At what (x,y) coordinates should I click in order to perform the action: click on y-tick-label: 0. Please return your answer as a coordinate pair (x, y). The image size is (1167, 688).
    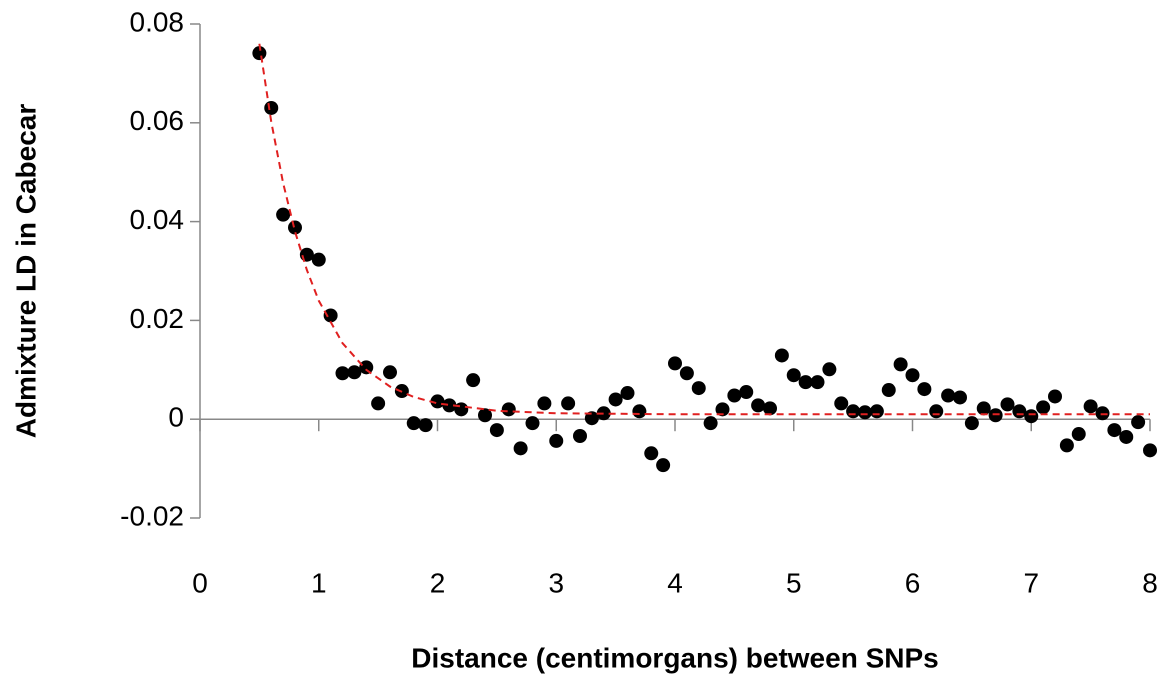
    Looking at the image, I should click on (176, 417).